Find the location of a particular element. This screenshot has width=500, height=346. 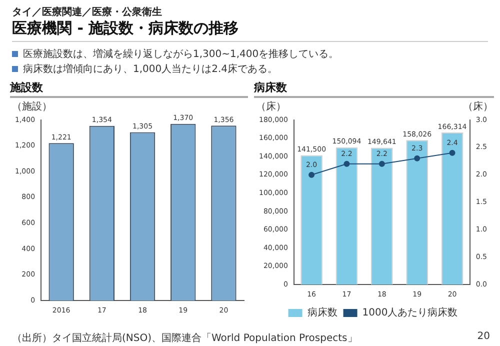

y-axis-title: （床） is located at coordinates (271, 106).